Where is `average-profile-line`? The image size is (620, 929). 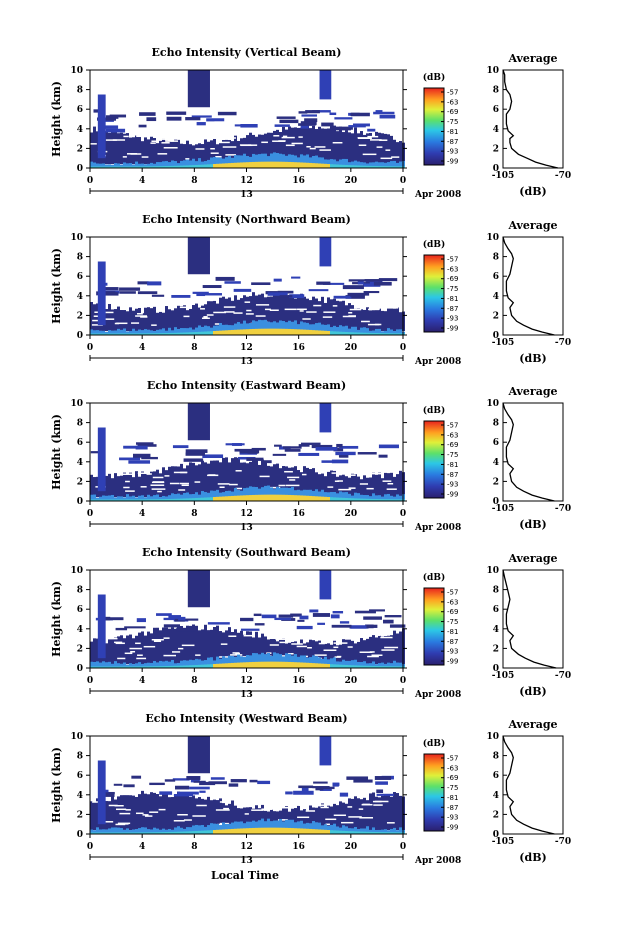
average-profile-line is located at coordinates (530, 119).